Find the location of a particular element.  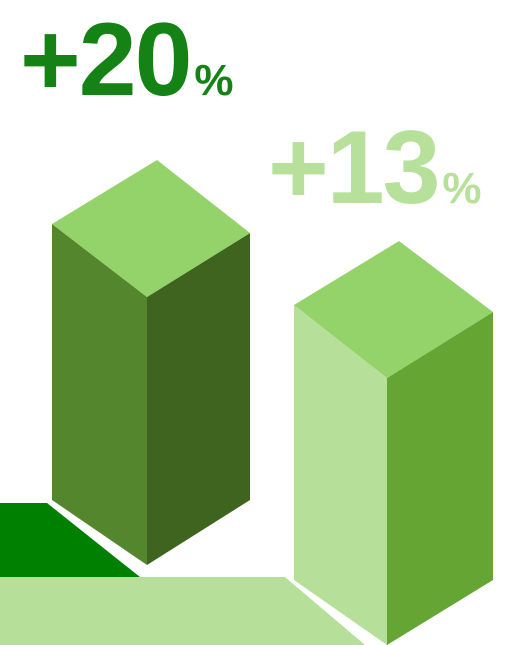

stat-increase-20: +20% is located at coordinates (127, 60).